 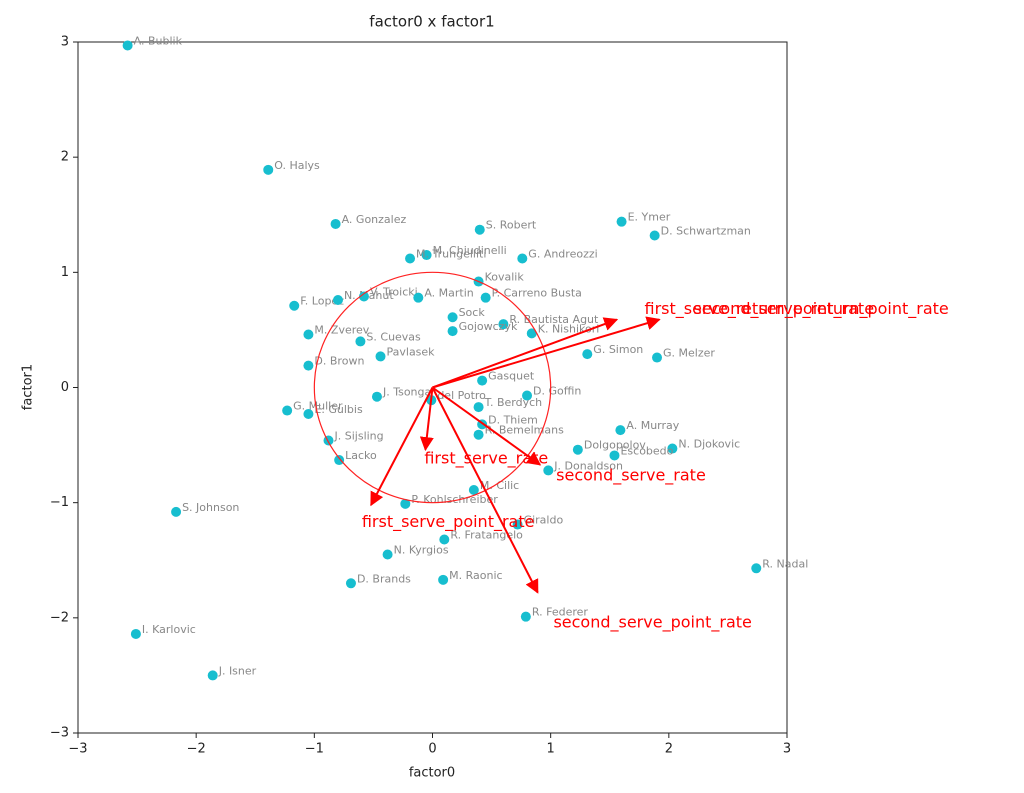 What do you see at coordinates (451, 254) in the screenshot?
I see `point-label: M. Trungelliti` at bounding box center [451, 254].